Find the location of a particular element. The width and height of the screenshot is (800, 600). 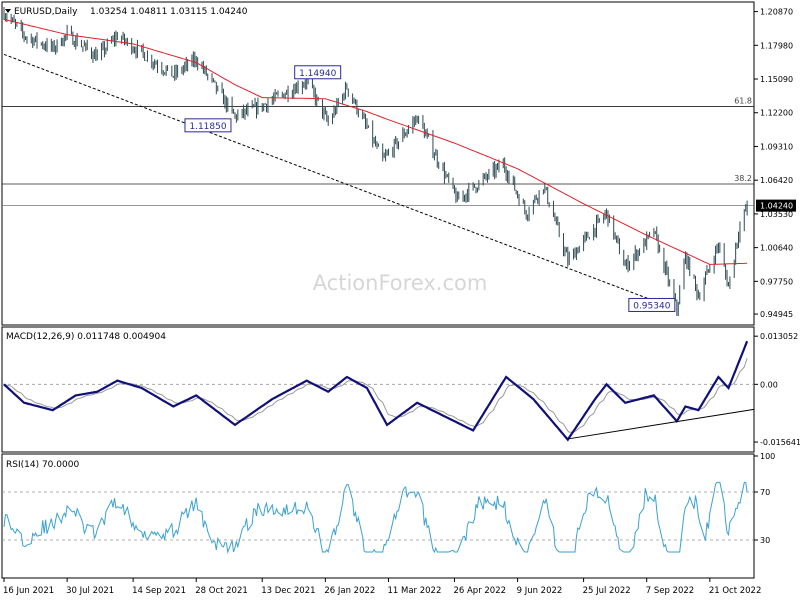

price-y-tick-label: 1.09310 is located at coordinates (776, 146).